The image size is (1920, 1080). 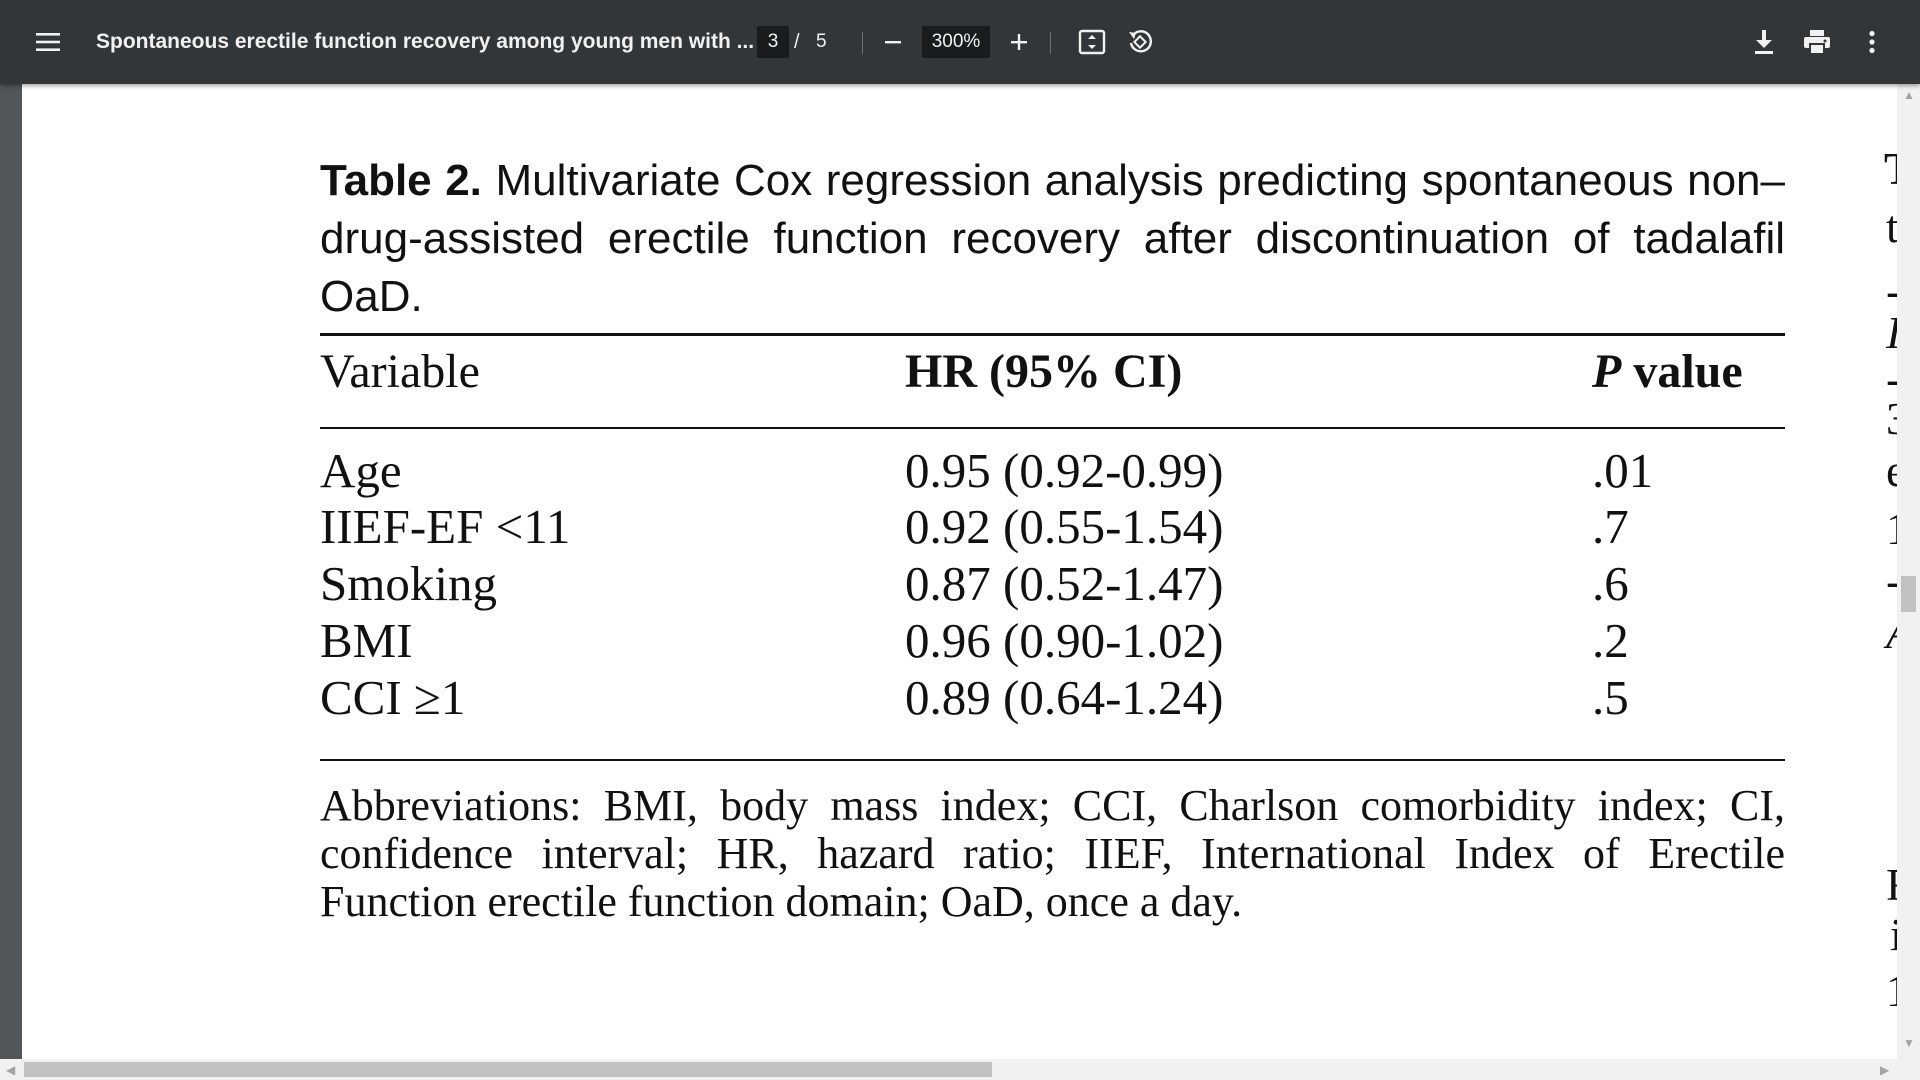 I want to click on cell-variable: Smoking, so click(x=408, y=583).